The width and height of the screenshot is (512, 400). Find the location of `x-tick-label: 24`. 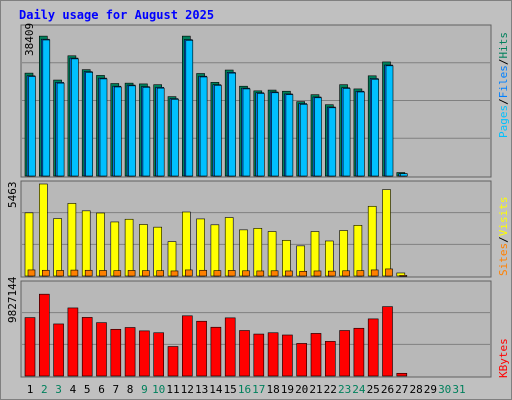

x-tick-label: 24 is located at coordinates (359, 389).